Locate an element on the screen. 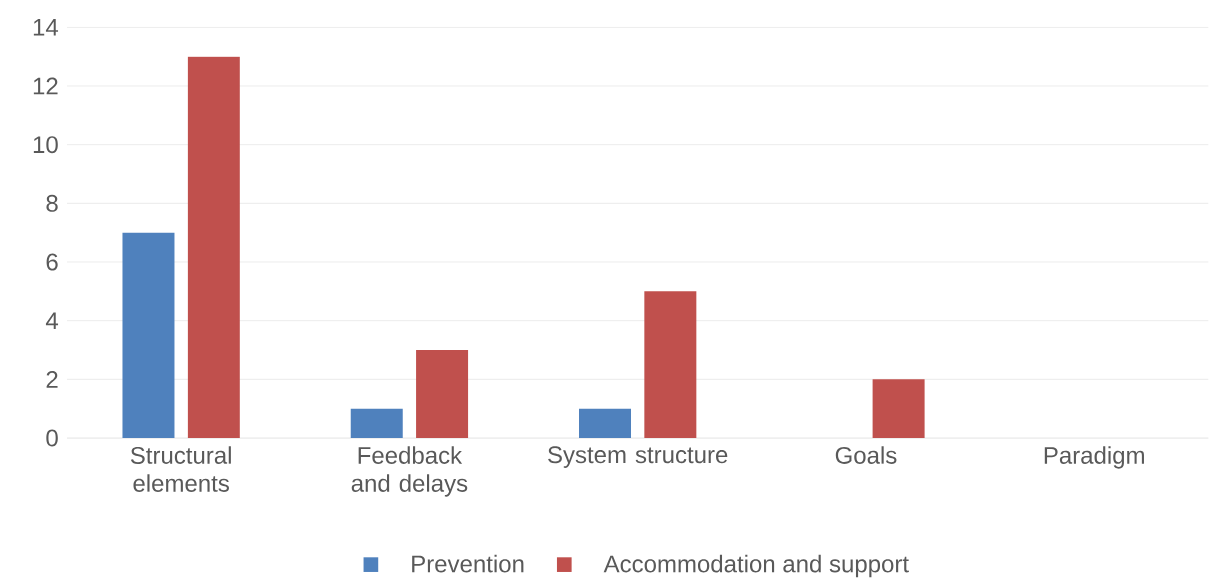  legend-label: Prevention is located at coordinates (468, 563).